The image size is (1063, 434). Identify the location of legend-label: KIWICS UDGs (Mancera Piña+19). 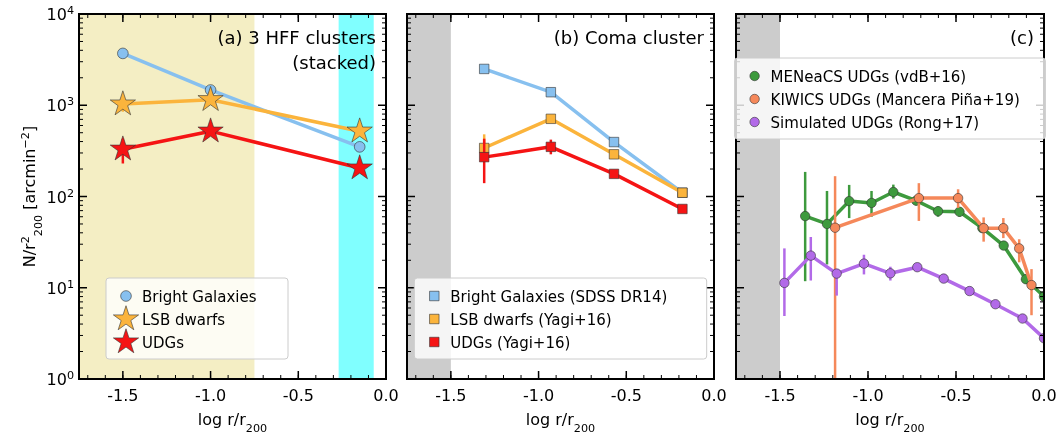
(895, 100).